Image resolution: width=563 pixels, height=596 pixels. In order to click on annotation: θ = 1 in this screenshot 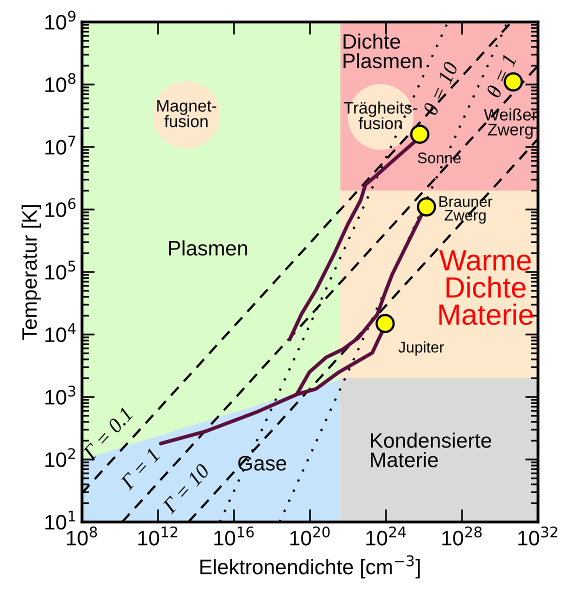, I will do `click(501, 76)`.